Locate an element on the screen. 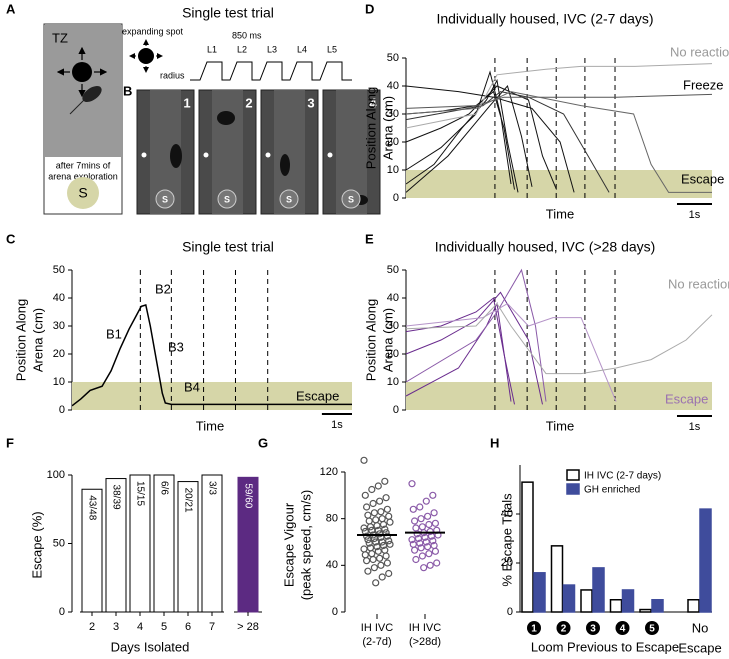 This screenshot has width=729, height=659. annotation: B2 is located at coordinates (163, 288).